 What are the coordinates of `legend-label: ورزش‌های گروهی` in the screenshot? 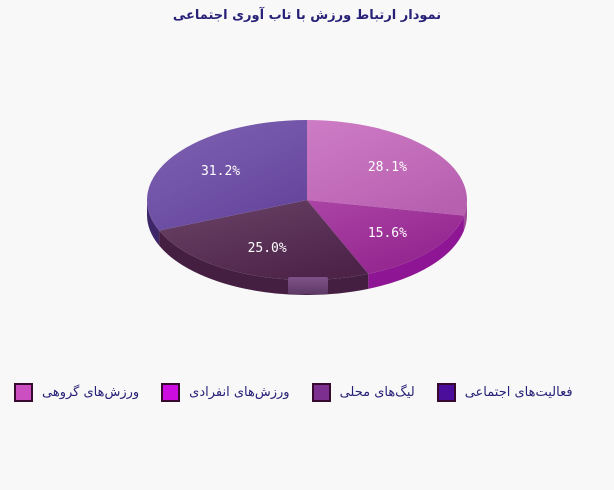 It's located at (91, 392).